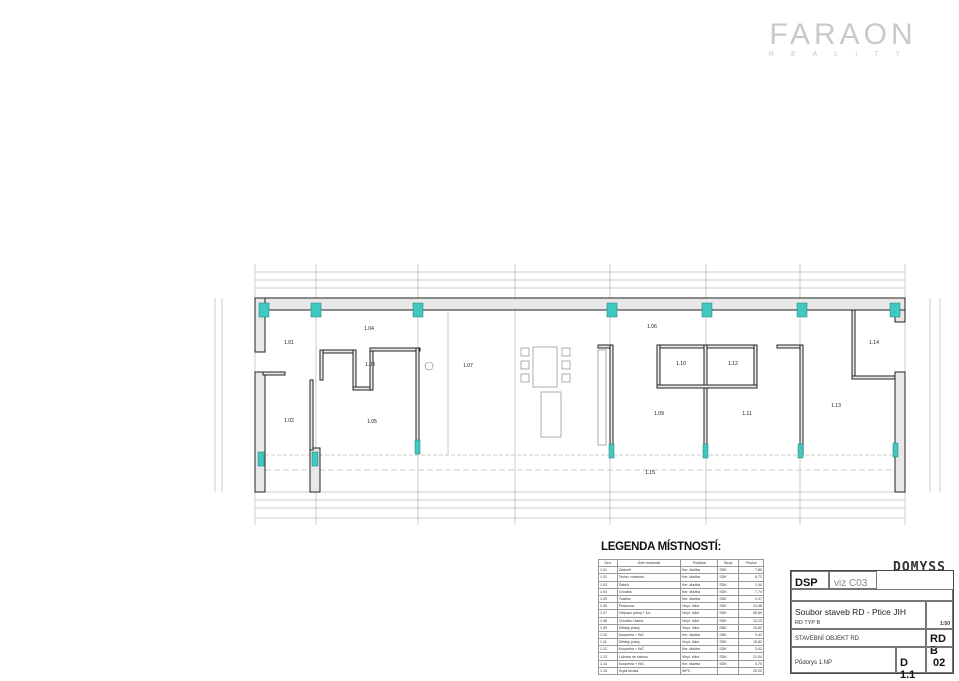 The width and height of the screenshot is (959, 681). Describe the element at coordinates (814, 663) in the screenshot. I see `drawing-name: Půdorys 1.NP` at that location.